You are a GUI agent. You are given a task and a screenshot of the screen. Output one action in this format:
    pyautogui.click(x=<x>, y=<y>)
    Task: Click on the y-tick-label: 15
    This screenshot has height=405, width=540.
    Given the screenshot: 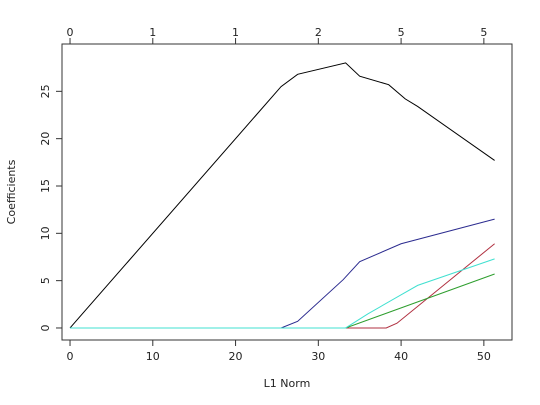 What is the action you would take?
    pyautogui.click(x=45, y=186)
    